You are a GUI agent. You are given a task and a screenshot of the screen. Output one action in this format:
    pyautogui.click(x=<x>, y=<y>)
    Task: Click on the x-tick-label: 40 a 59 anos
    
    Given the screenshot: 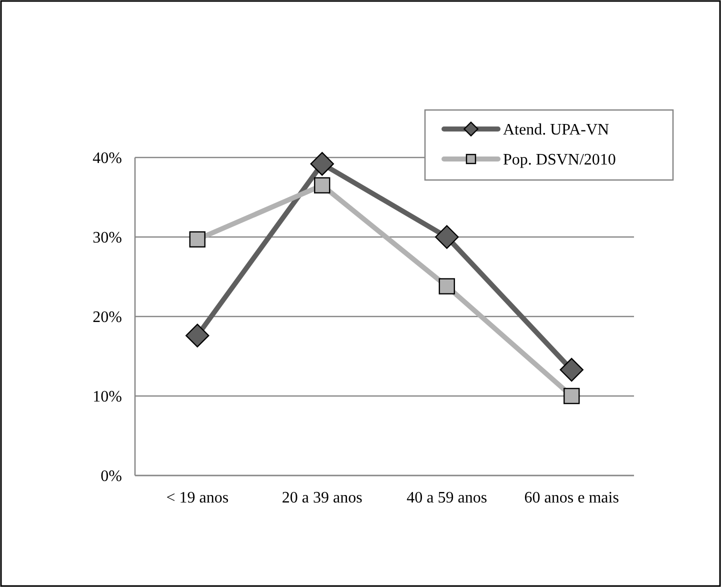 What is the action you would take?
    pyautogui.click(x=447, y=498)
    